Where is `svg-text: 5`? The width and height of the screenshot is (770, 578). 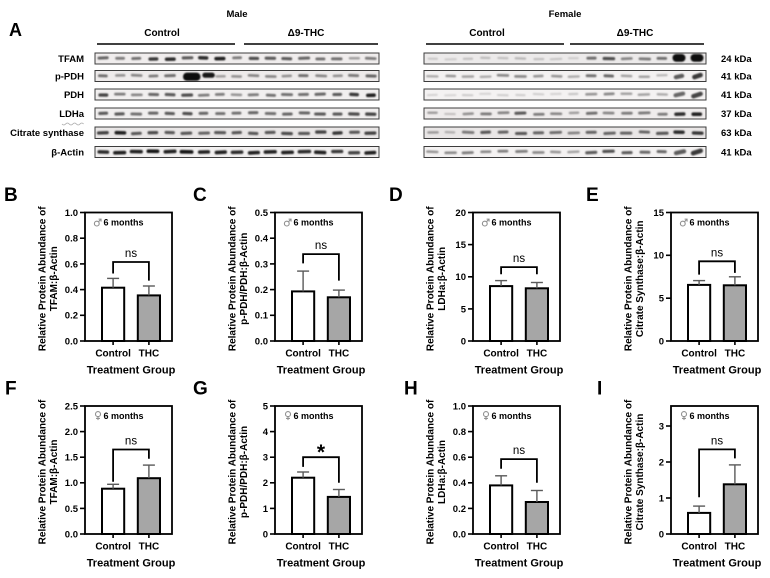
svg-text: 5 is located at coordinates (662, 299).